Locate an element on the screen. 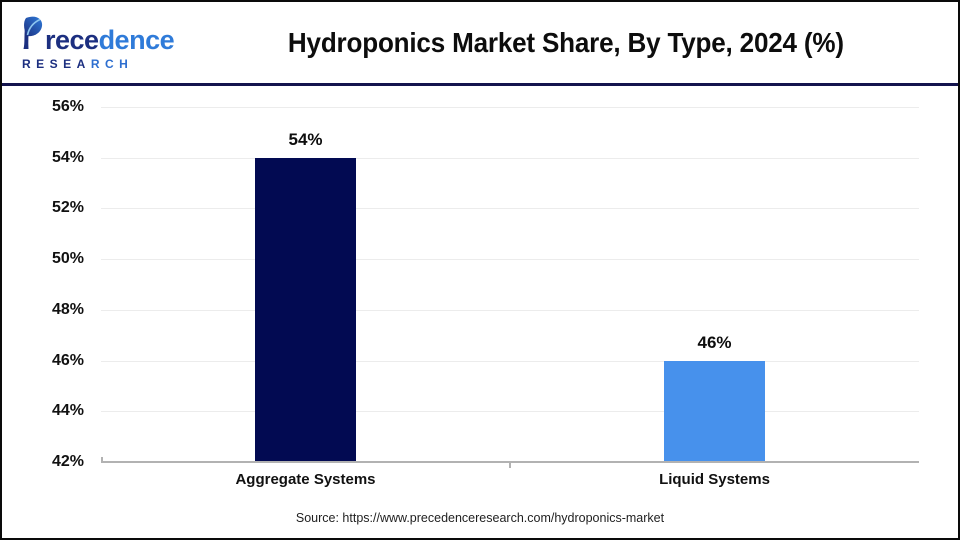 This screenshot has width=960, height=540. bar-aggregate-systems is located at coordinates (305, 309).